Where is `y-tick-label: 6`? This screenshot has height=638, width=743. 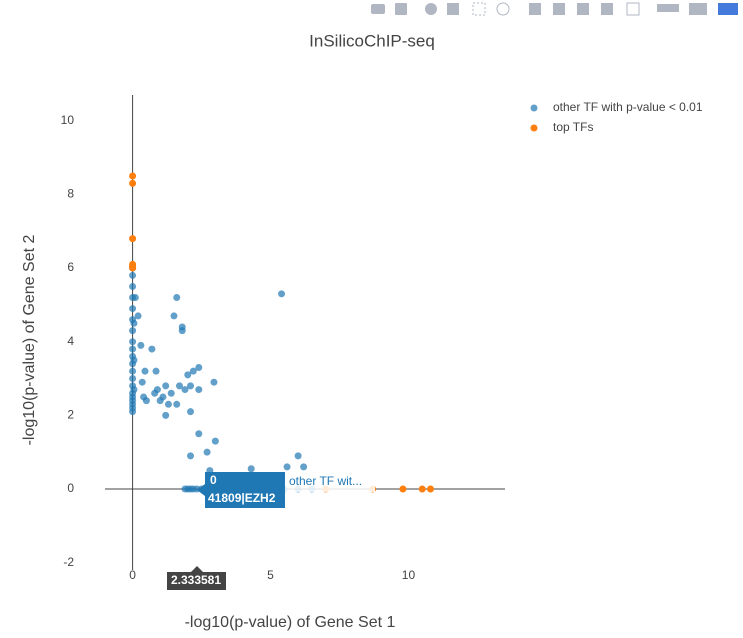
y-tick-label: 6 is located at coordinates (70, 267).